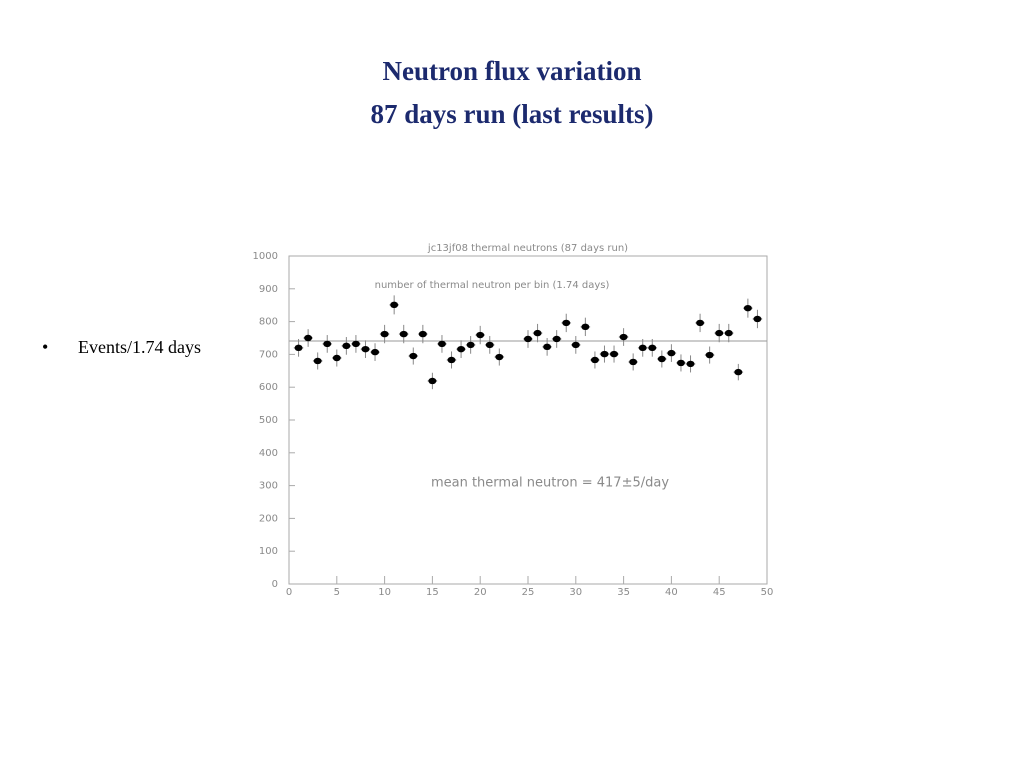 The height and width of the screenshot is (768, 1024). Describe the element at coordinates (275, 584) in the screenshot. I see `y-tick-label: 0` at that location.